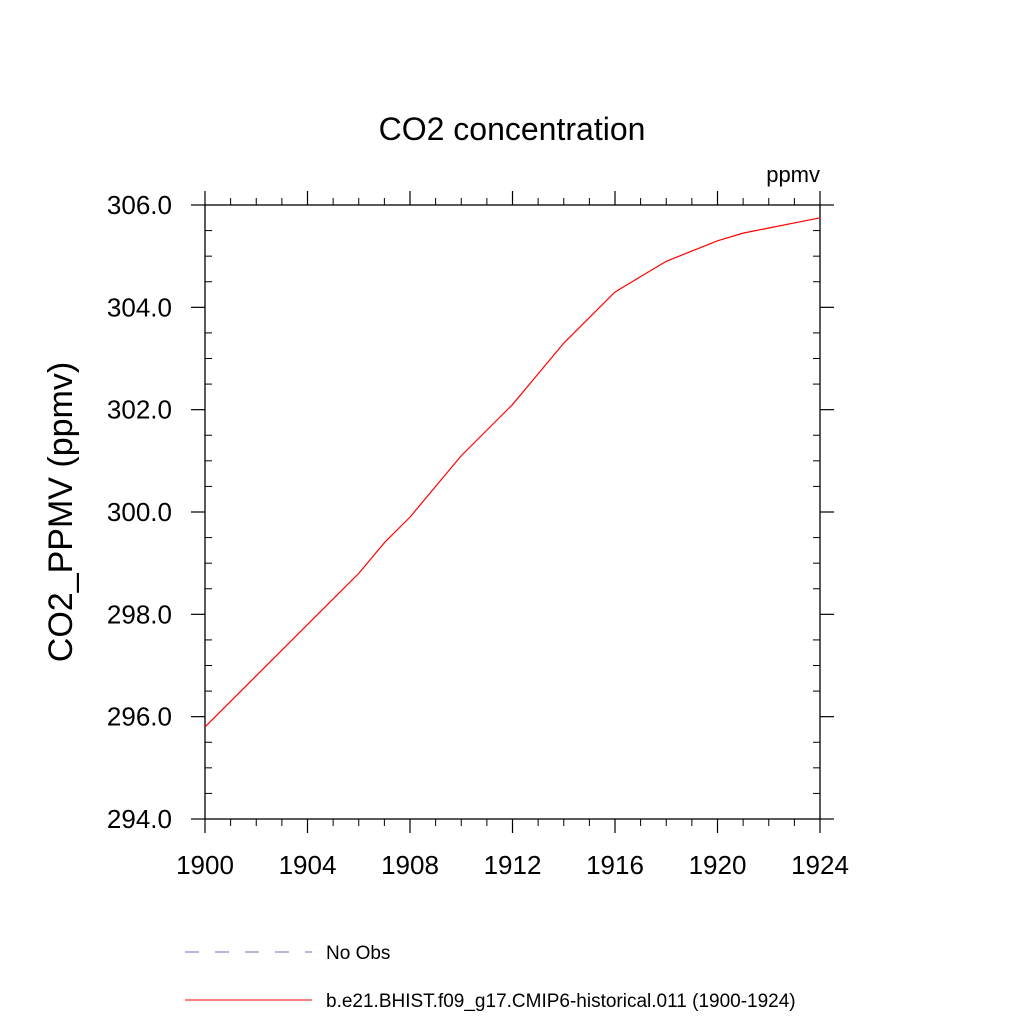  What do you see at coordinates (139, 819) in the screenshot?
I see `y-tick-label: 294.0` at bounding box center [139, 819].